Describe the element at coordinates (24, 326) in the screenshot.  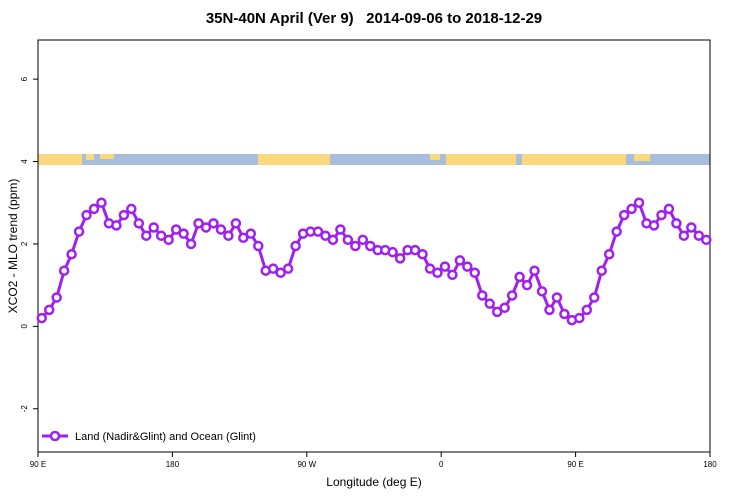
I see `y-tick-label: 0` at that location.